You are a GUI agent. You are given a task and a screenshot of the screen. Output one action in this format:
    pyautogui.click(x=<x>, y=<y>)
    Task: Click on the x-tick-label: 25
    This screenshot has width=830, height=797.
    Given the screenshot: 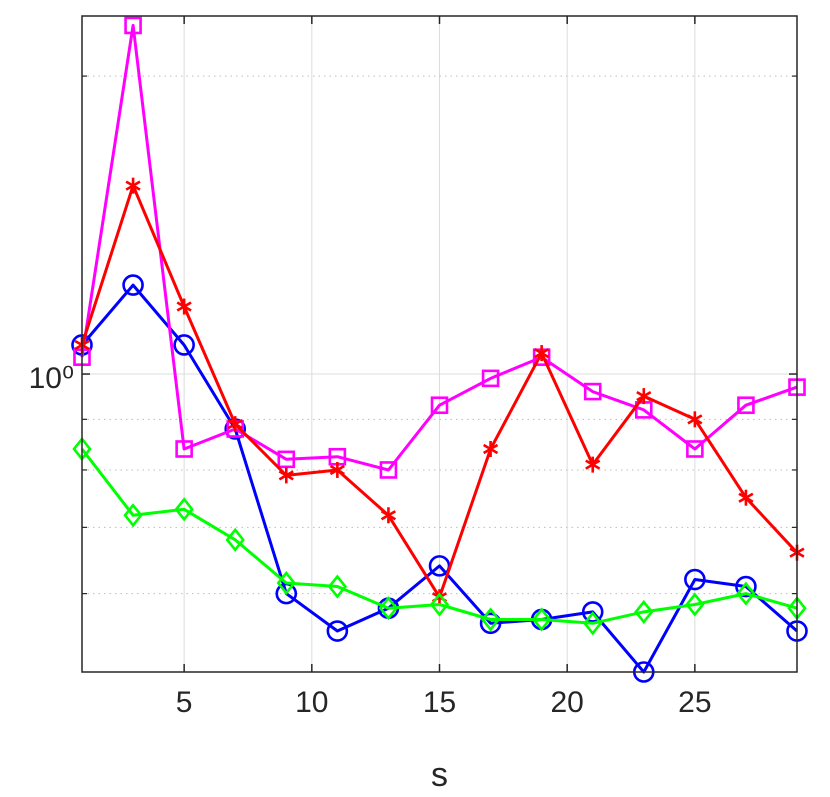 What is the action you would take?
    pyautogui.click(x=694, y=702)
    